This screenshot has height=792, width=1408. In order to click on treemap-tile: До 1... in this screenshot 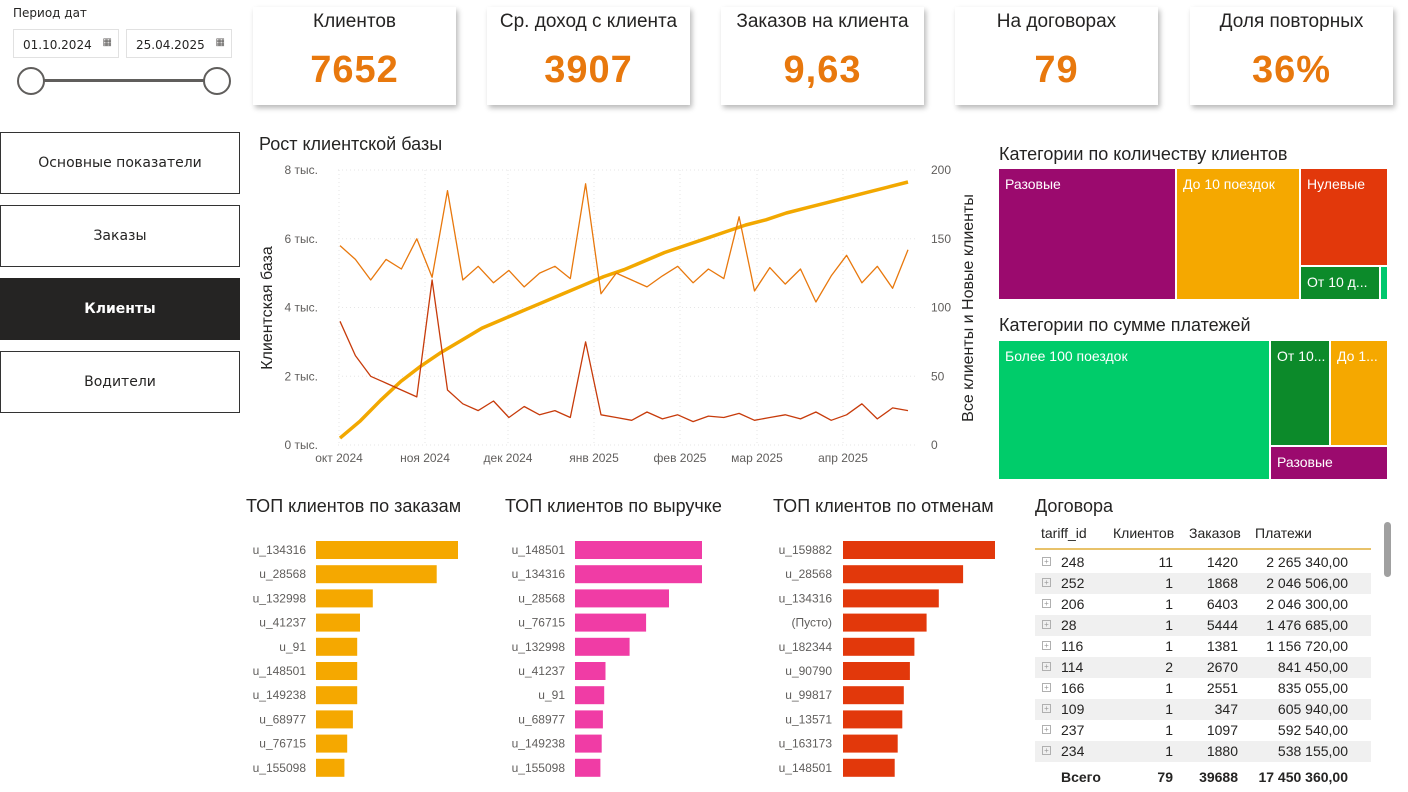, I will do `click(1359, 393)`.